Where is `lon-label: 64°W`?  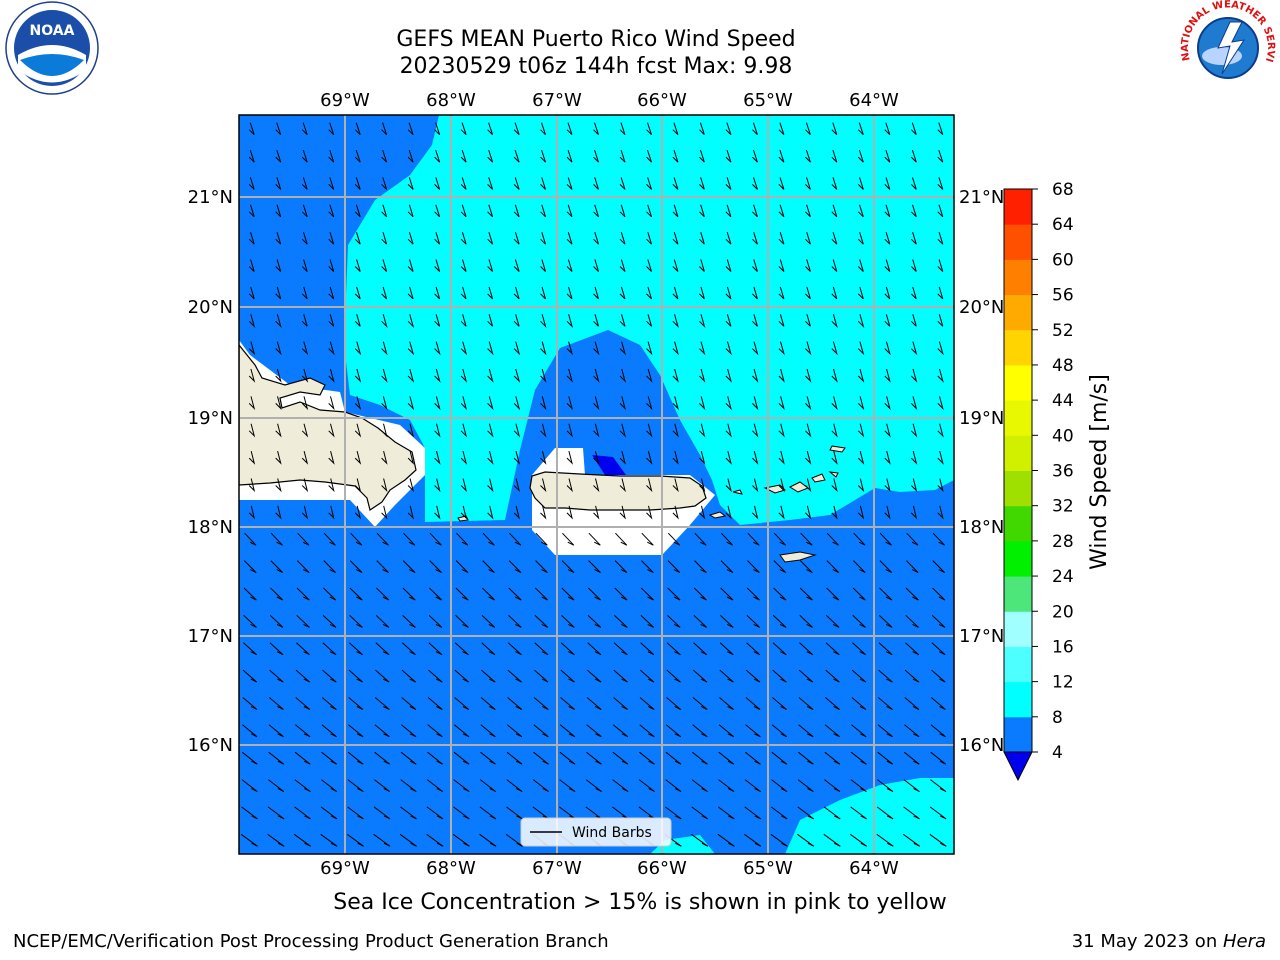
lon-label: 64°W is located at coordinates (874, 100).